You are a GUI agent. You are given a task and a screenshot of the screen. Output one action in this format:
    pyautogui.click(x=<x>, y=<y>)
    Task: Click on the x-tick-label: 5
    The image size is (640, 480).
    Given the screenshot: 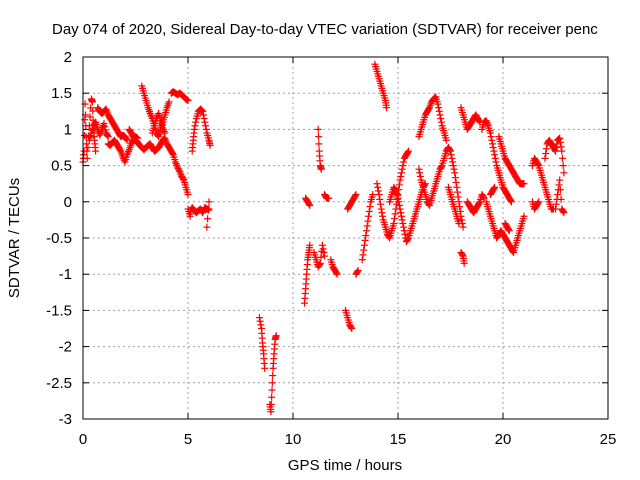 What is the action you would take?
    pyautogui.click(x=188, y=439)
    